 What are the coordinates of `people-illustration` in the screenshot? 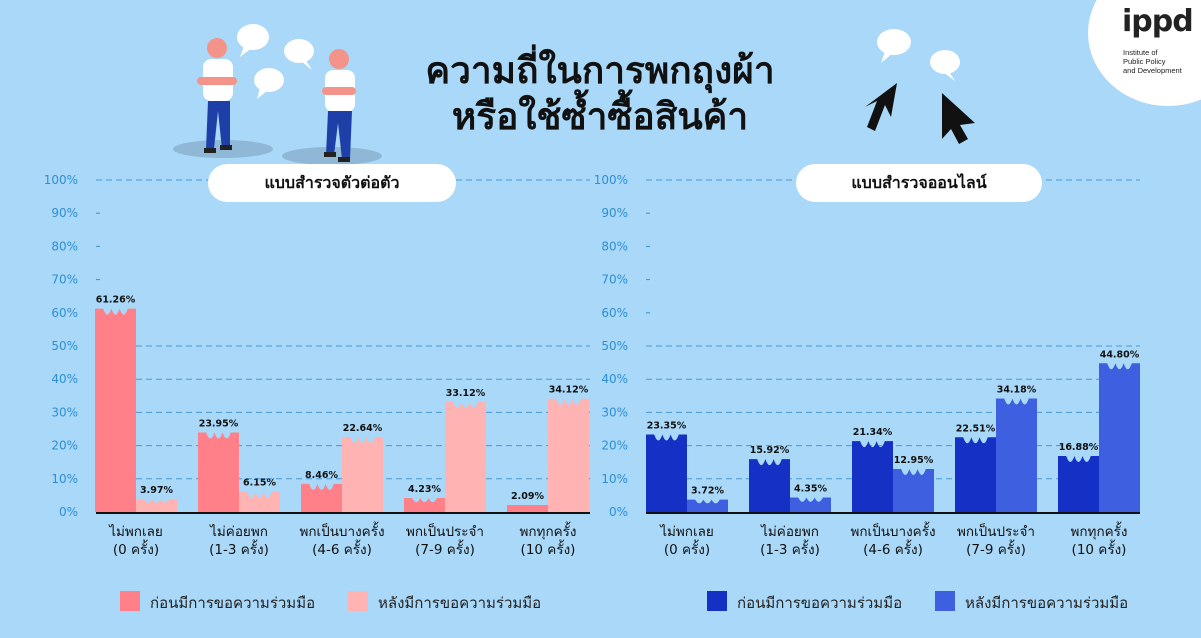 It's located at (277, 94).